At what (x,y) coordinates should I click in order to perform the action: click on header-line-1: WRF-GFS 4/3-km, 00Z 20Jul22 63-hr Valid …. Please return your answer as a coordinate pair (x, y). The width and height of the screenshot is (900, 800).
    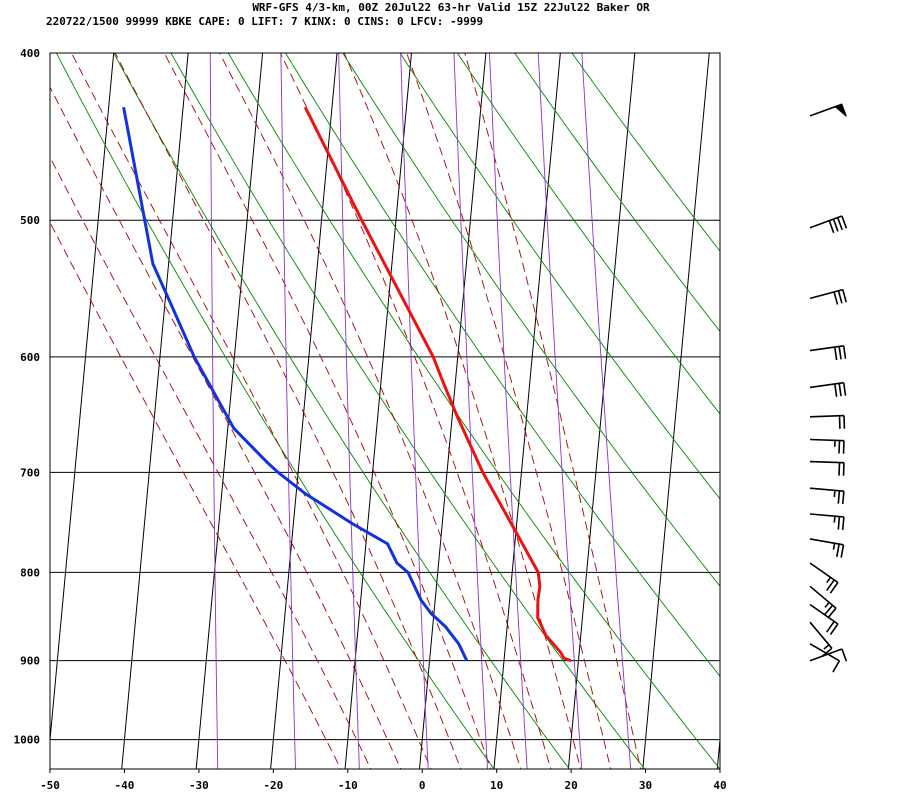
    Looking at the image, I should click on (451, 7).